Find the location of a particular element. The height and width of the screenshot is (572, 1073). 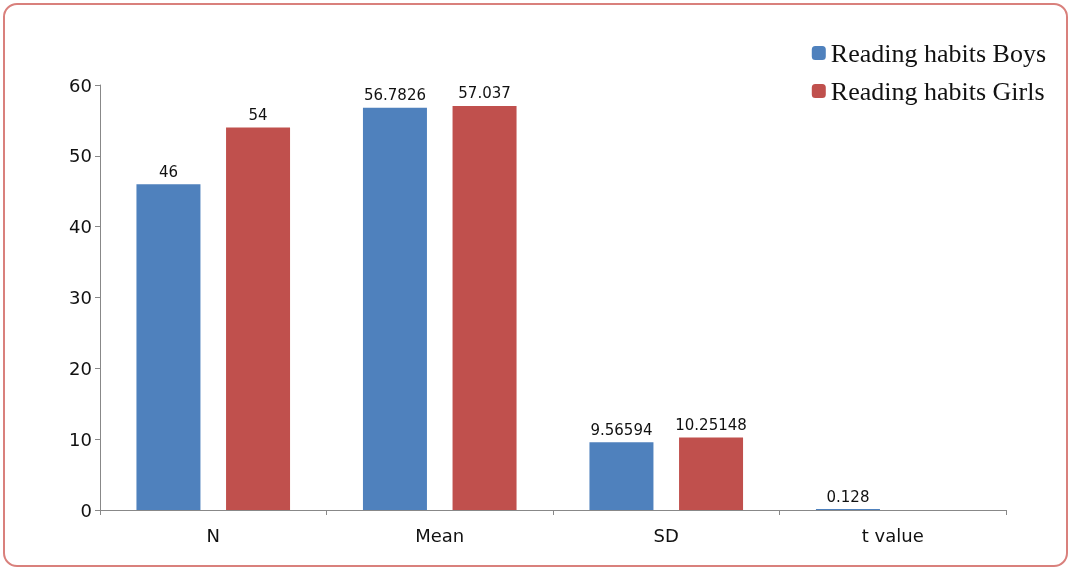

y-tick-label: 20 is located at coordinates (80, 368).